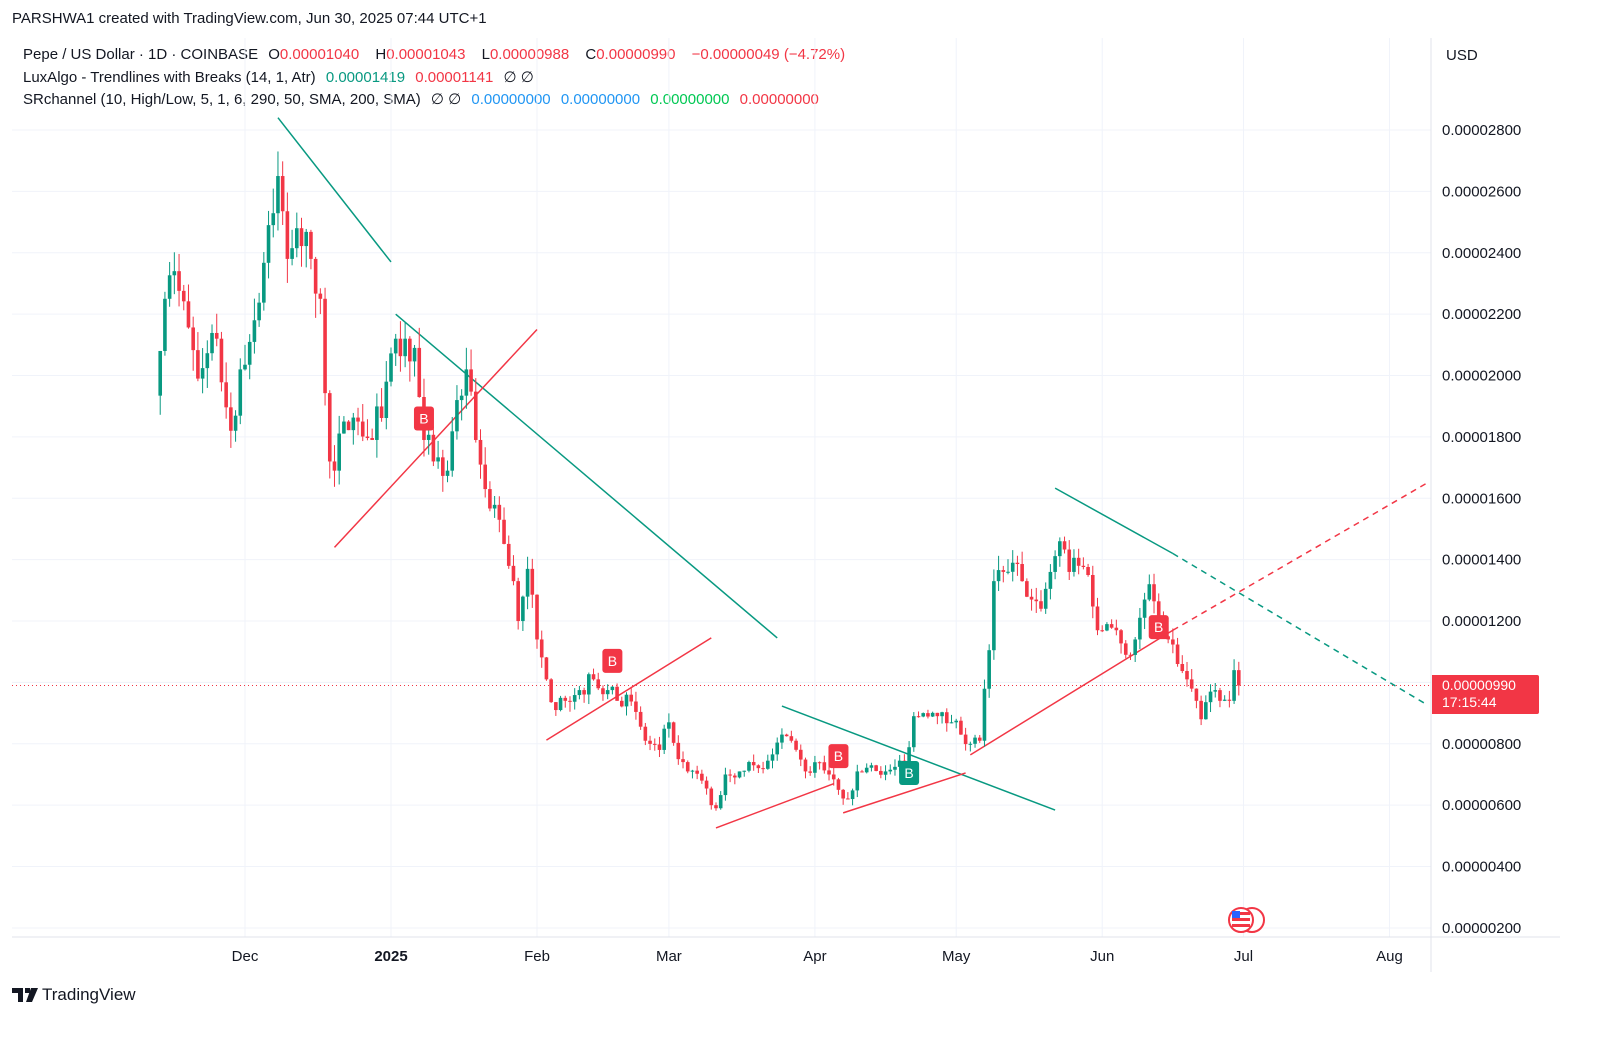  What do you see at coordinates (74, 995) in the screenshot?
I see `tradingview-logo: TradingView` at bounding box center [74, 995].